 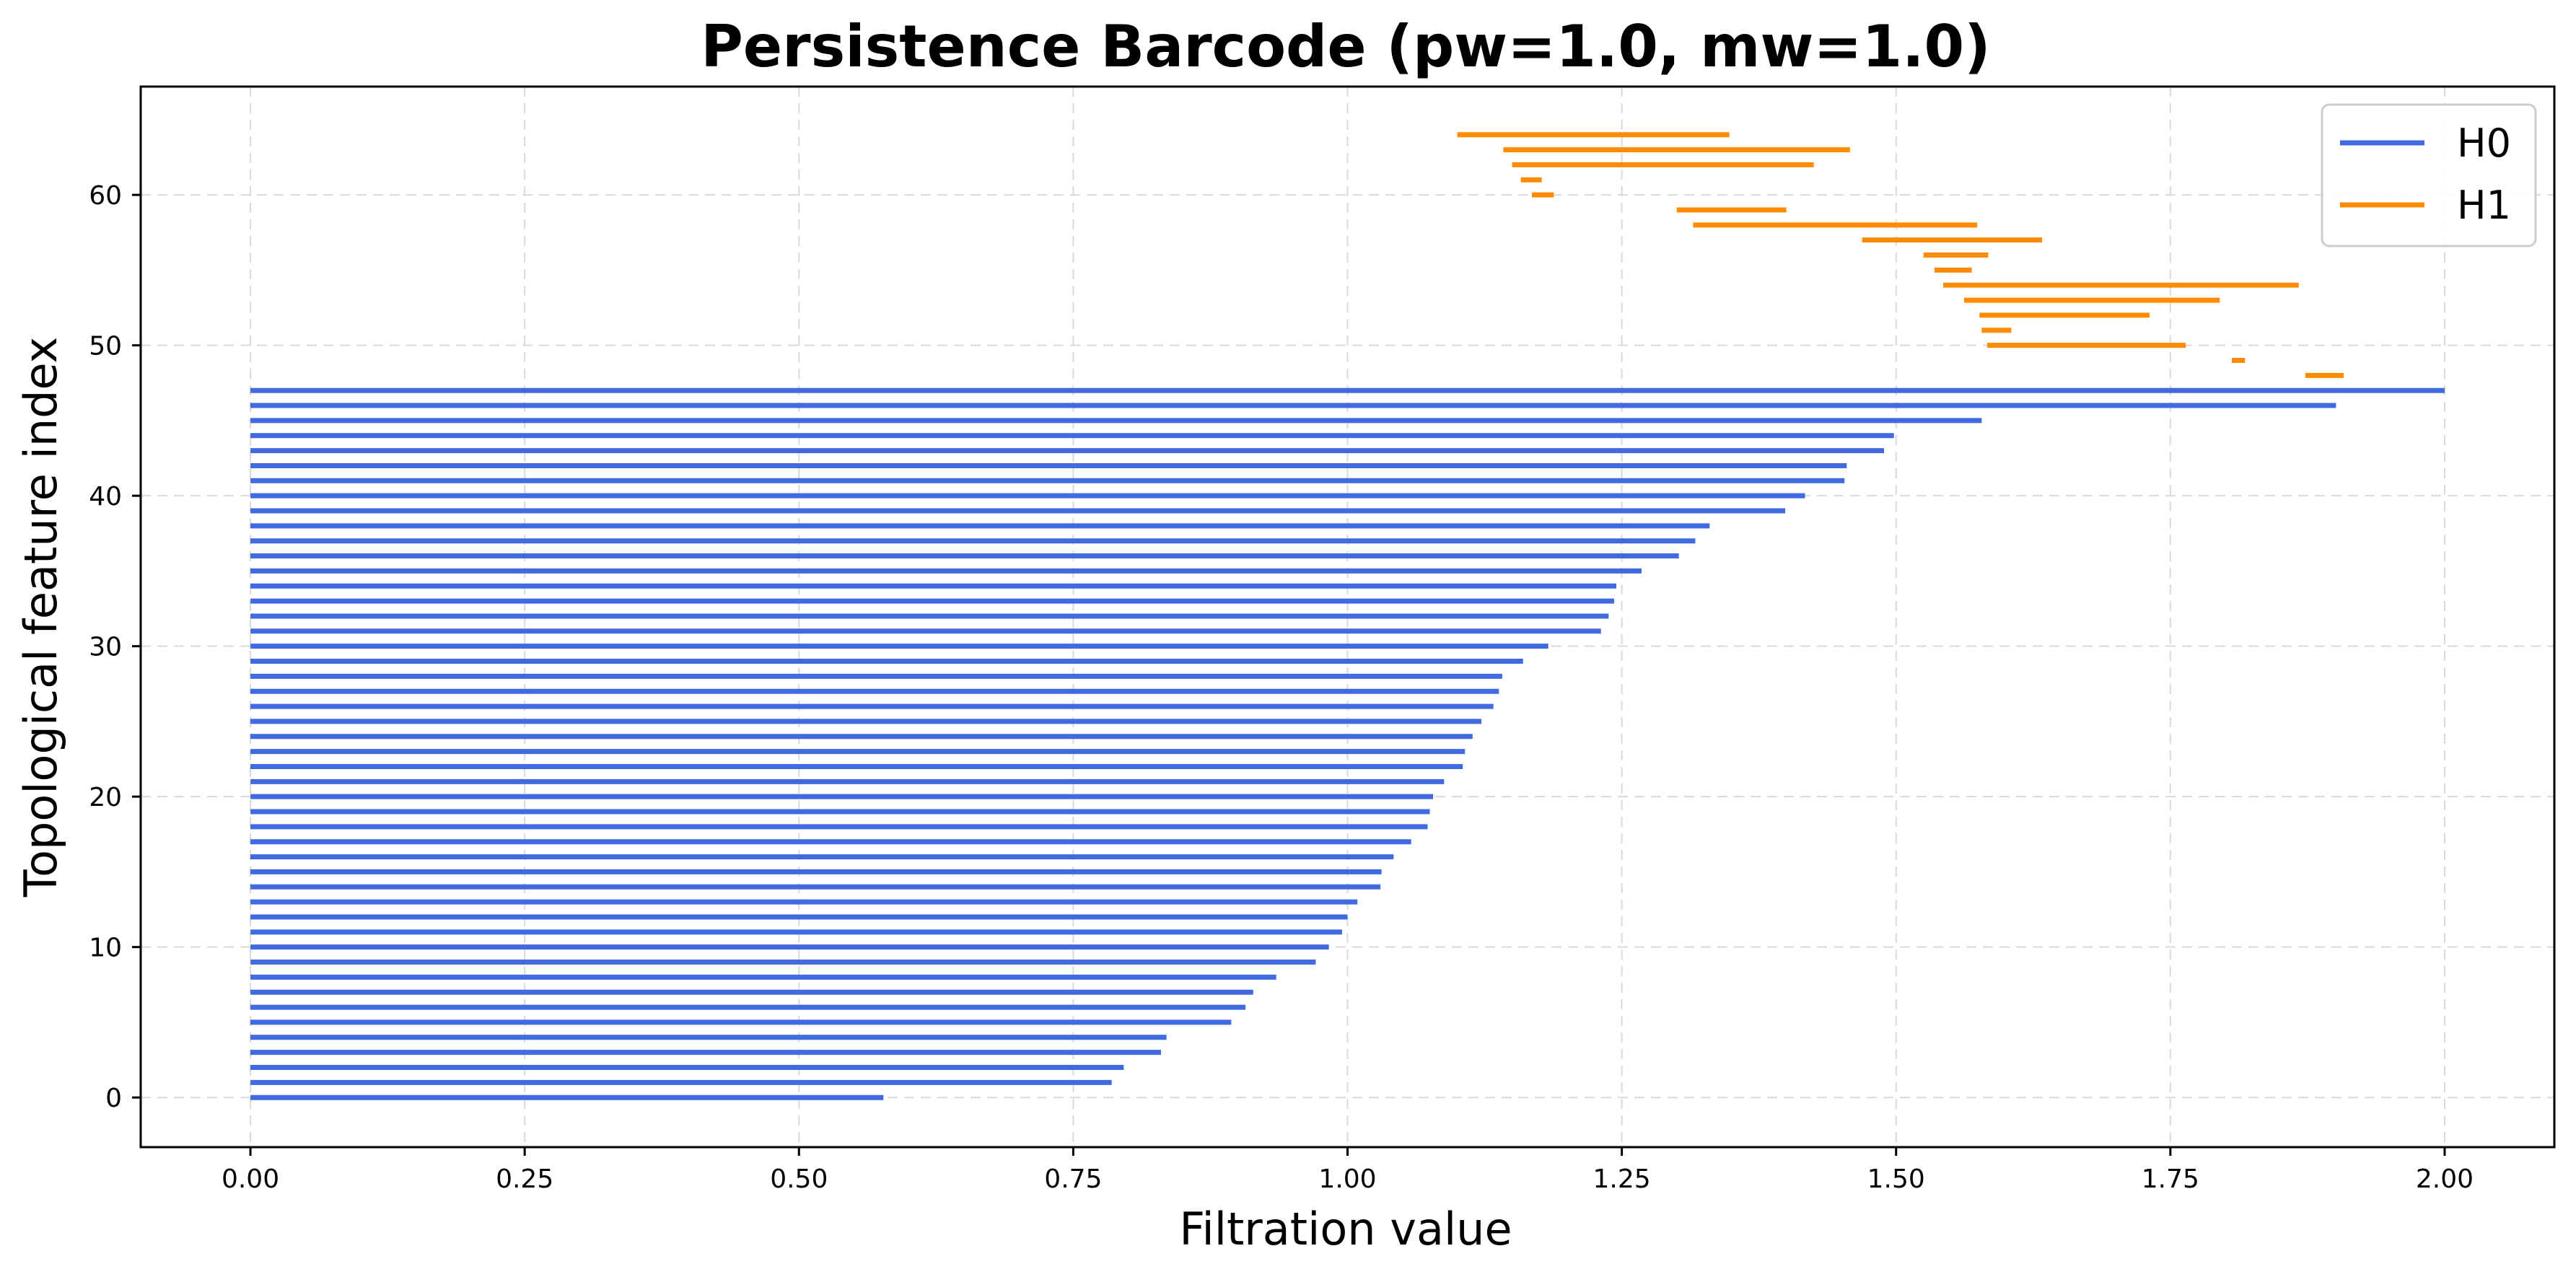 I want to click on x-tick-label: 0.00, so click(x=251, y=1179).